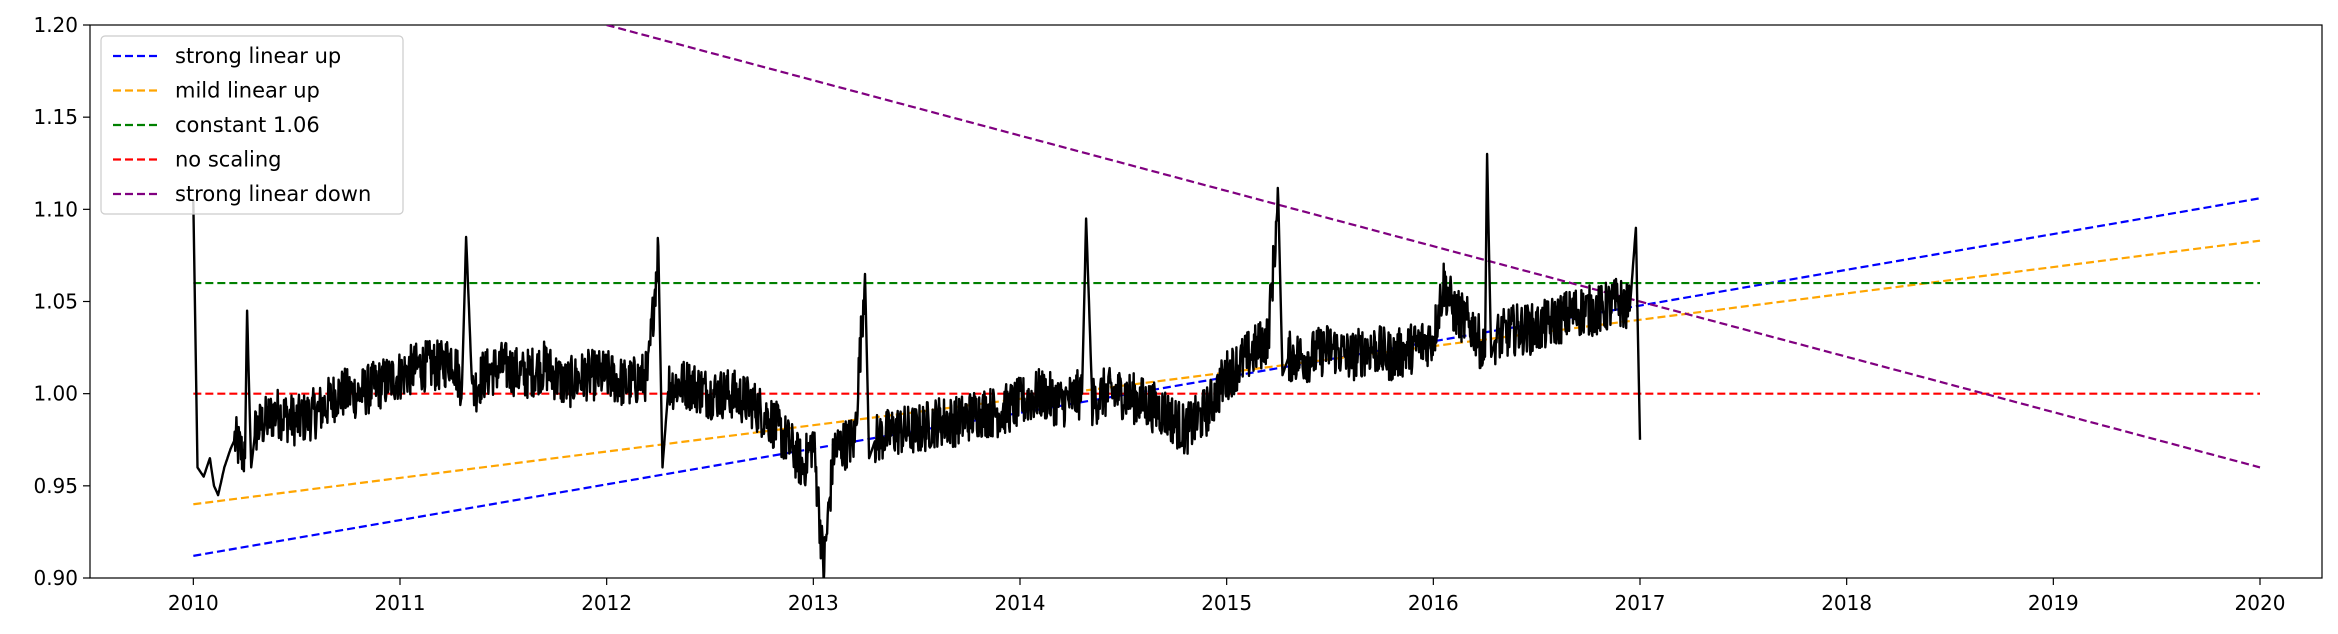  I want to click on x-tick-label: 2012, so click(606, 603).